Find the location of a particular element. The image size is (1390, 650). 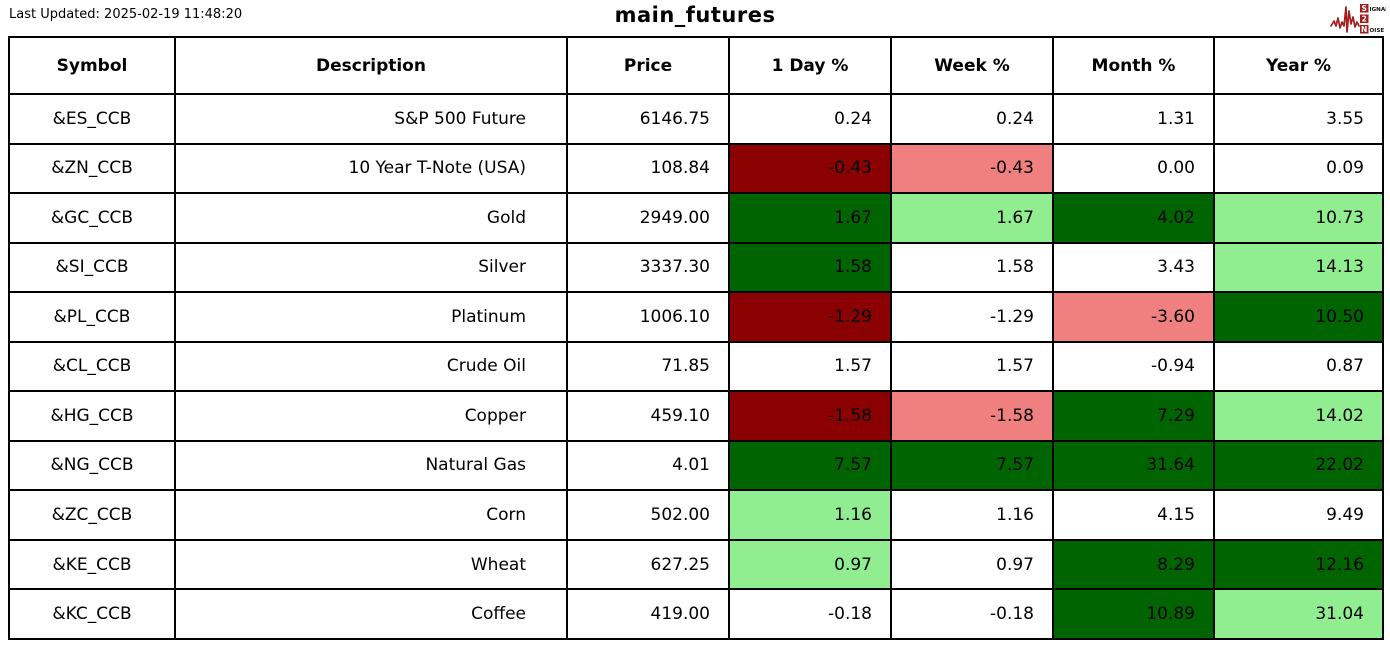

description-cell: Platinum is located at coordinates (371, 317).